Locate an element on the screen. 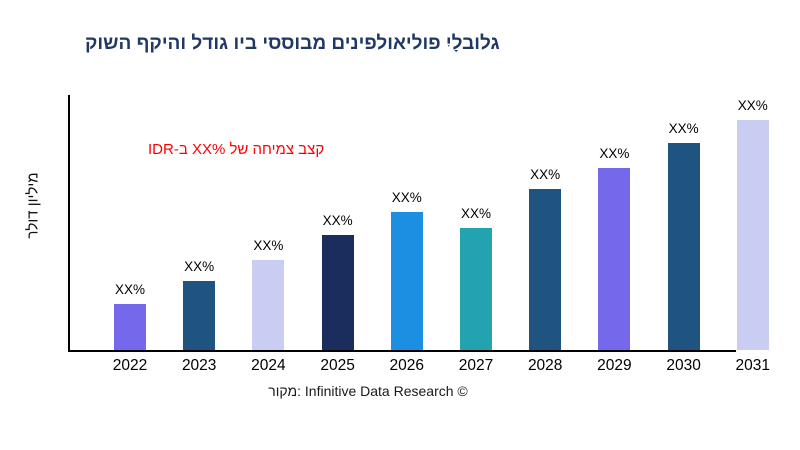 This screenshot has height=450, width=800. bar-value-label-2025: XX% is located at coordinates (337, 220).